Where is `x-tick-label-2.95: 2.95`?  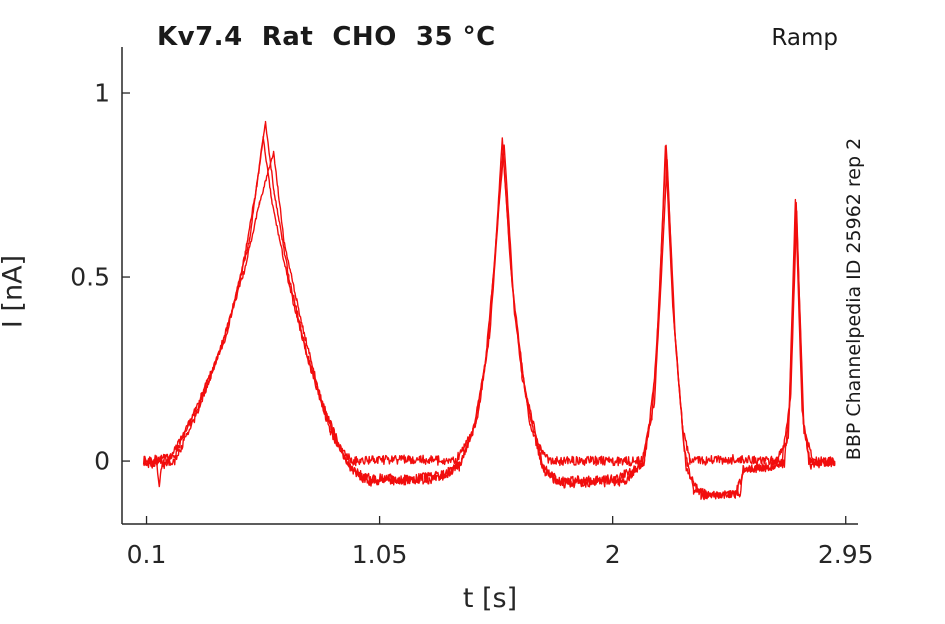
x-tick-label-2.95: 2.95 is located at coordinates (845, 554).